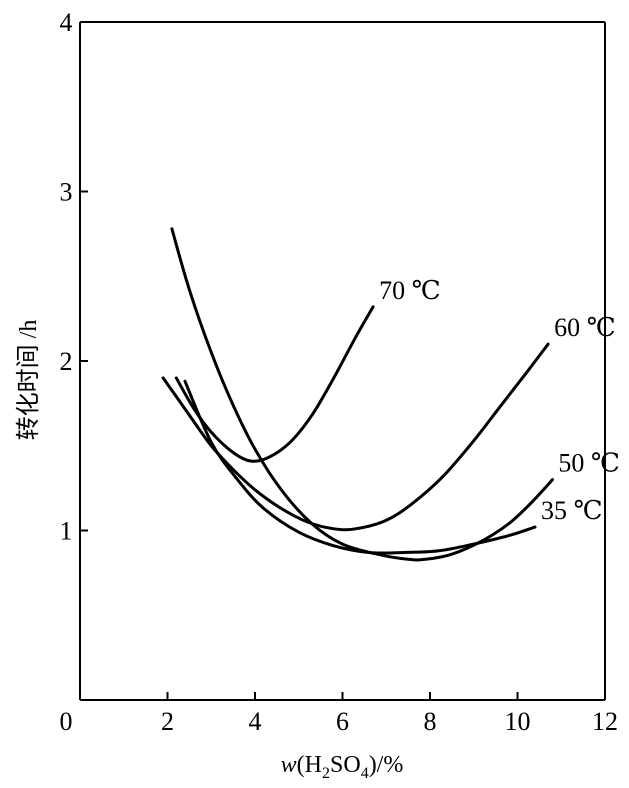  Describe the element at coordinates (342, 721) in the screenshot. I see `x-tick-label: 6` at that location.